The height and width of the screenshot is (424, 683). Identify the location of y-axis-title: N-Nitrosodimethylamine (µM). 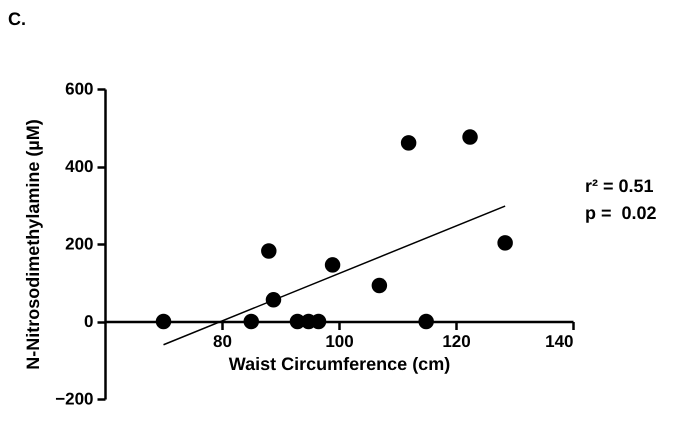
(33, 244).